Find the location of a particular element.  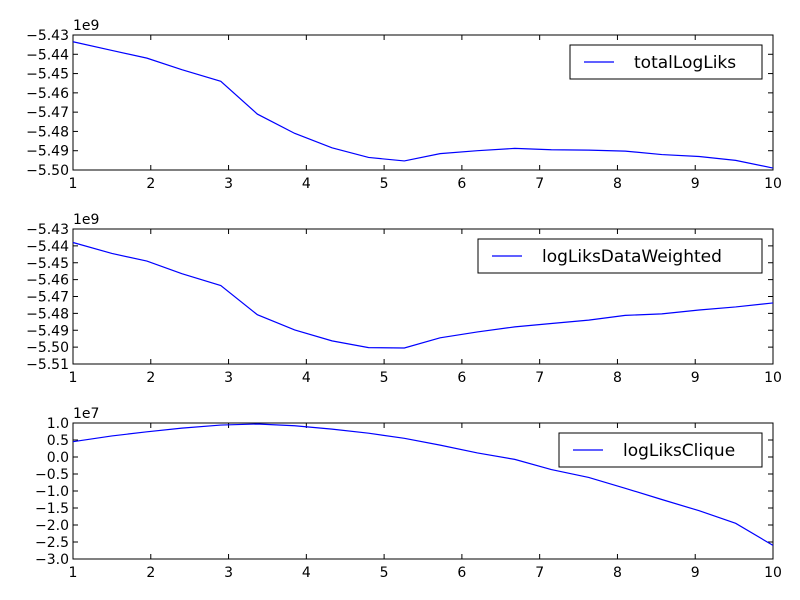

legend: logLiksDataWeighted is located at coordinates (620, 256).